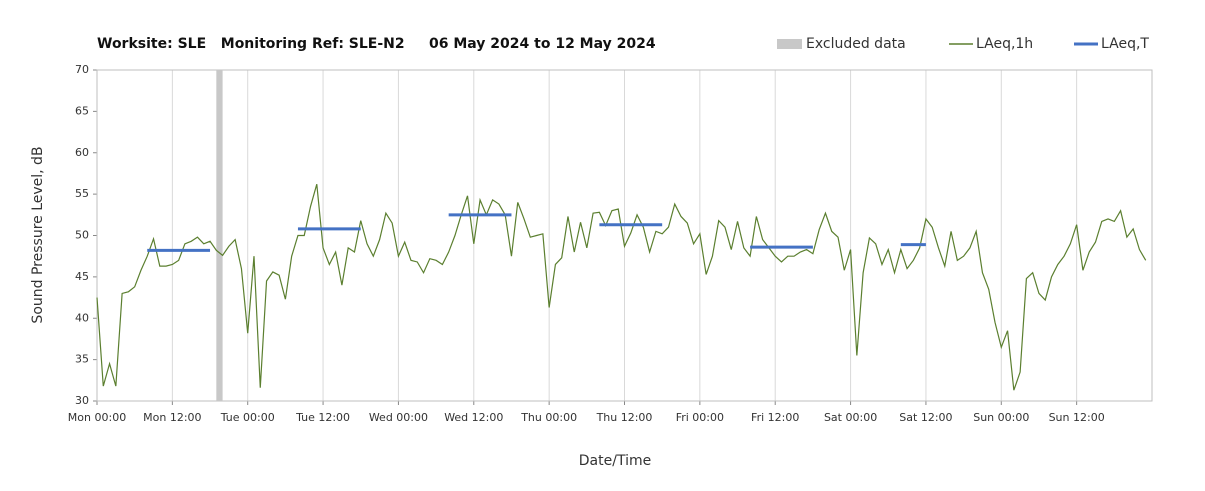 Image resolution: width=1205 pixels, height=491 pixels. What do you see at coordinates (82, 193) in the screenshot?
I see `y-tick-label: 55` at bounding box center [82, 193].